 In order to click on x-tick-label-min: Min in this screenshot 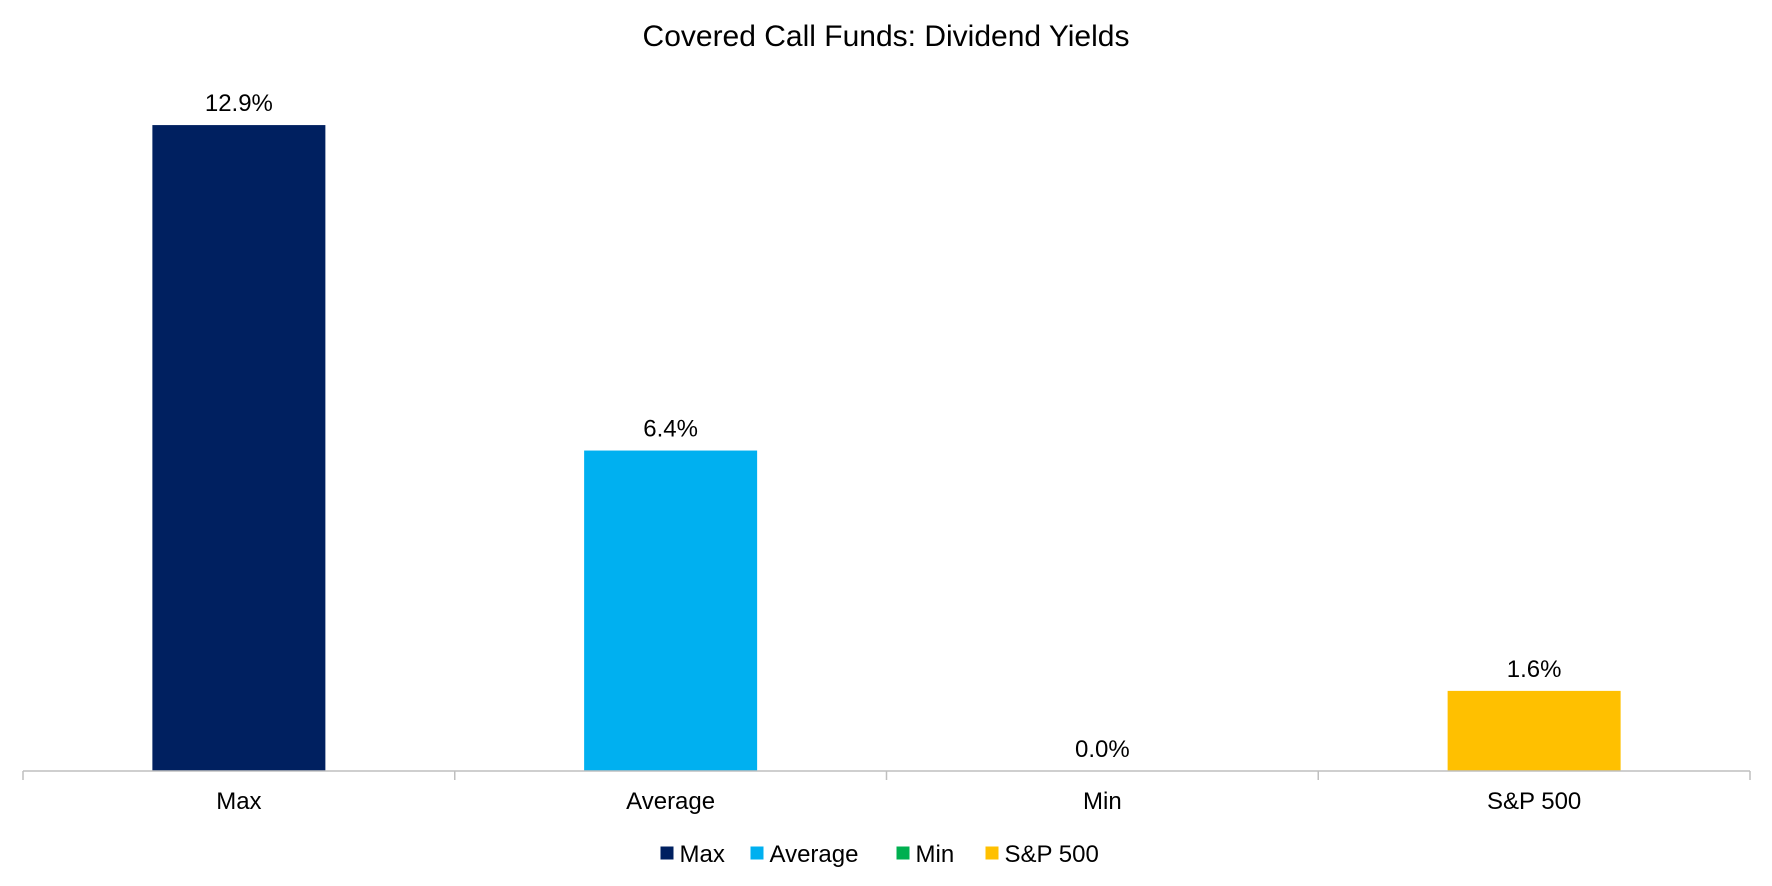, I will do `click(1102, 801)`.